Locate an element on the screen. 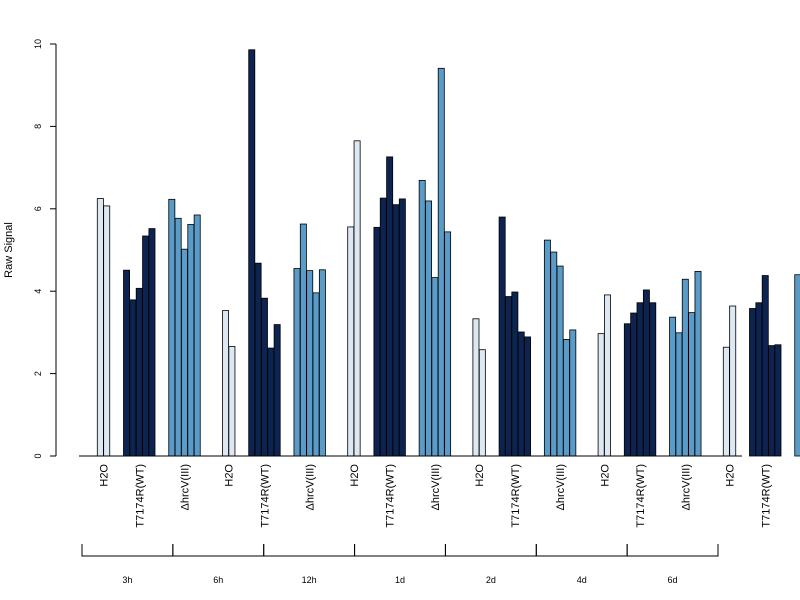 The height and width of the screenshot is (600, 800). y-tick-label: 4 is located at coordinates (38, 291).